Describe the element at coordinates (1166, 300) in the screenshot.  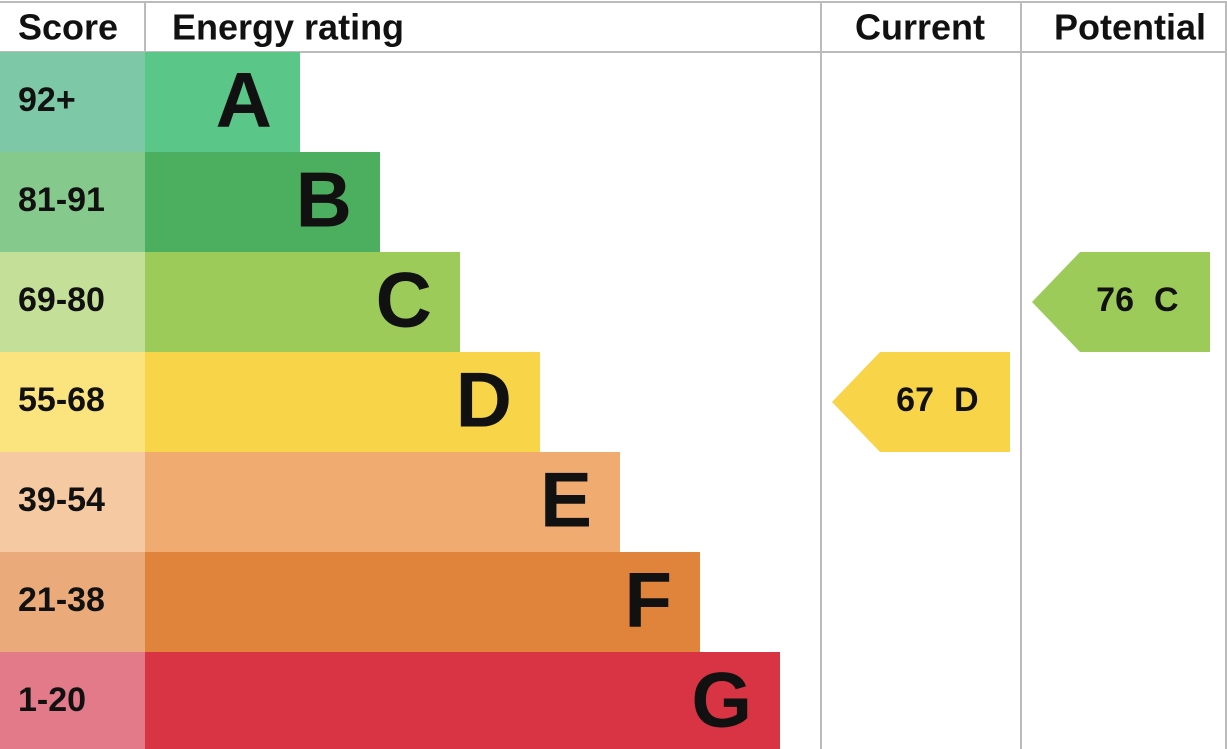
I see `potential-letter: C` at that location.